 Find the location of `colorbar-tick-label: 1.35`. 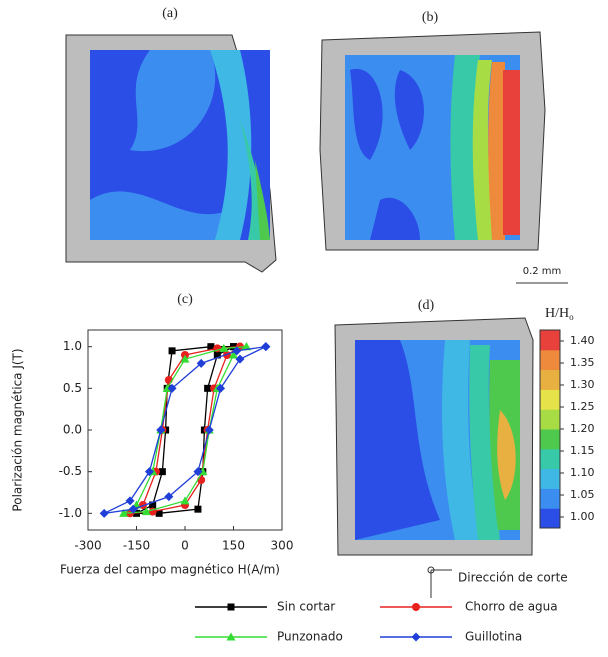

colorbar-tick-label: 1.35 is located at coordinates (582, 362).